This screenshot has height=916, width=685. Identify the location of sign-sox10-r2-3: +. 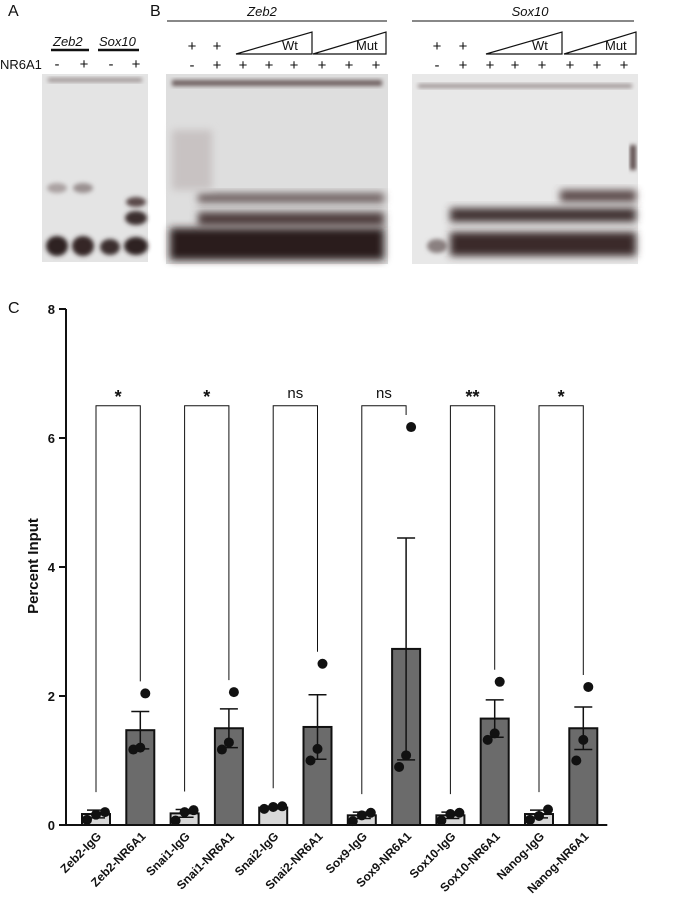
(490, 65).